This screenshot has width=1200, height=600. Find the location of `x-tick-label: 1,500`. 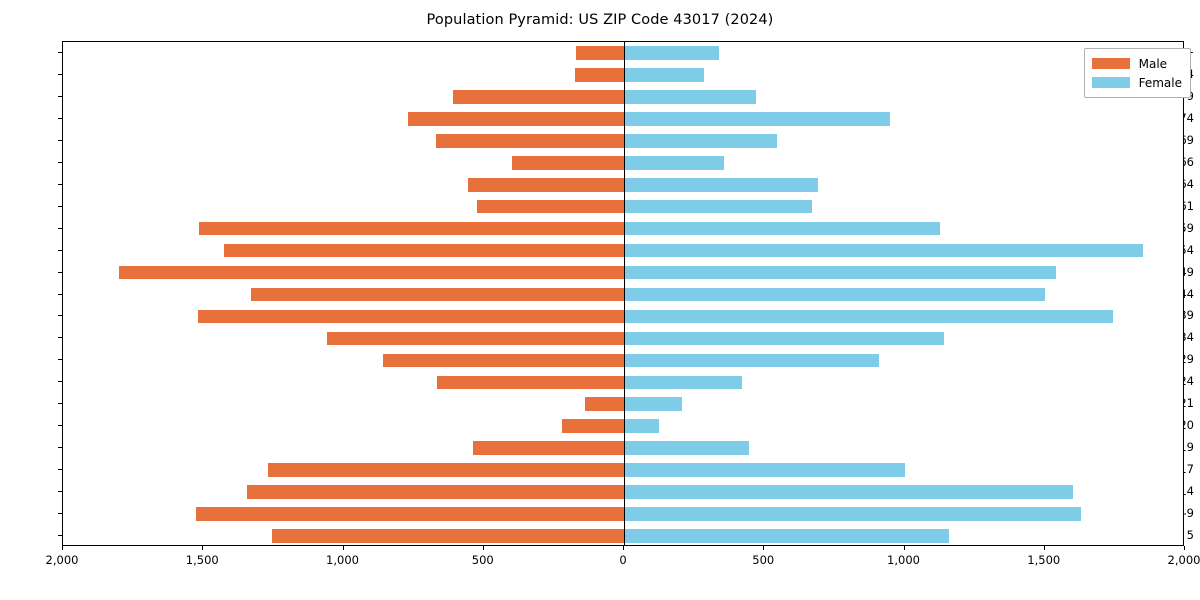

x-tick-label: 1,500 is located at coordinates (1044, 560).